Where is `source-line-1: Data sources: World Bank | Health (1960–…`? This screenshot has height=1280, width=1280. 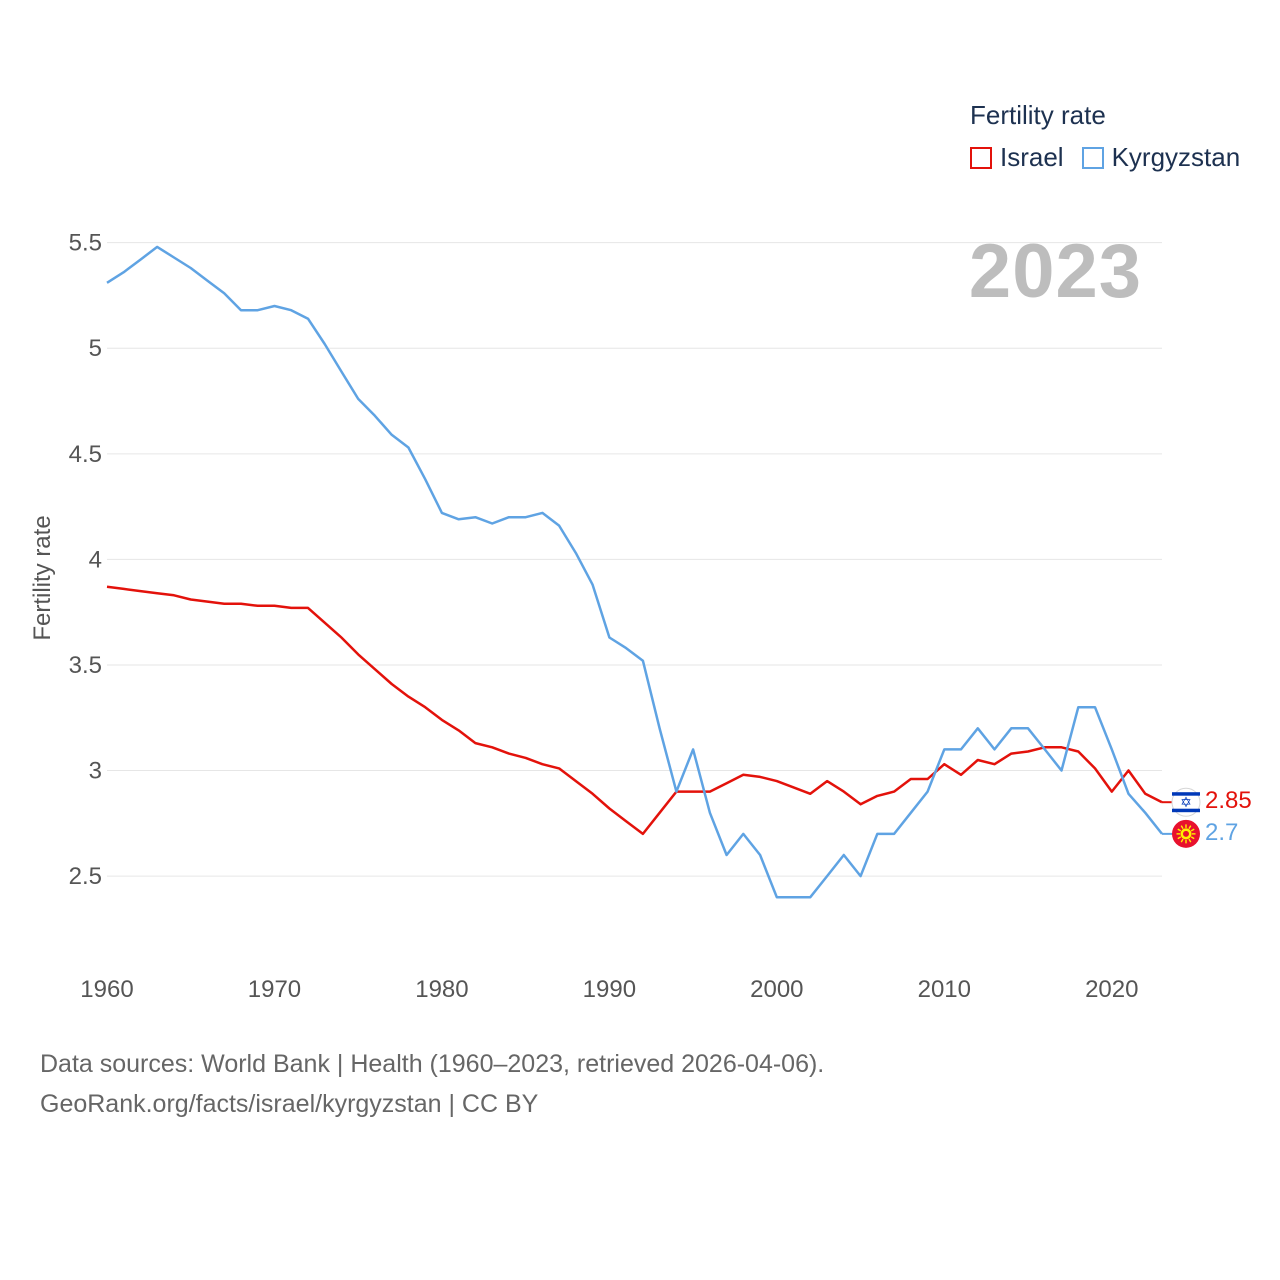 source-line-1: Data sources: World Bank | Health (1960–… is located at coordinates (432, 1064).